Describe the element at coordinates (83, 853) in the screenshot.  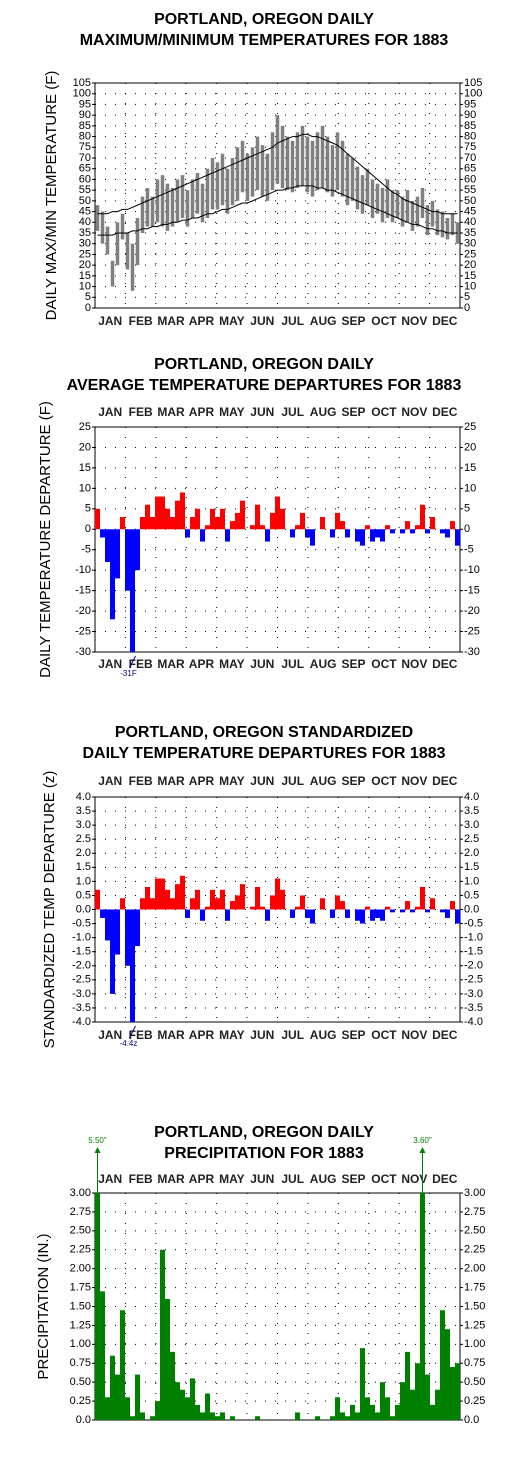
I see `y-tick-label: 2.0` at that location.